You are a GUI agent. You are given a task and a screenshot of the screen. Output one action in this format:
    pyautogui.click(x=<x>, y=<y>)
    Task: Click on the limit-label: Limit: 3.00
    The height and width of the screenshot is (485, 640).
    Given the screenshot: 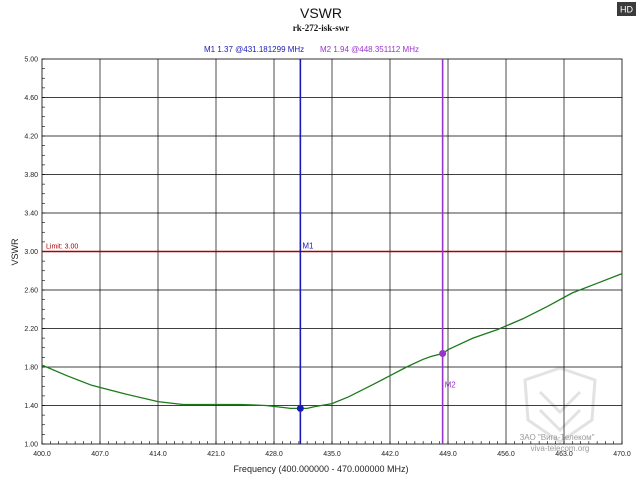 What is the action you would take?
    pyautogui.click(x=62, y=247)
    